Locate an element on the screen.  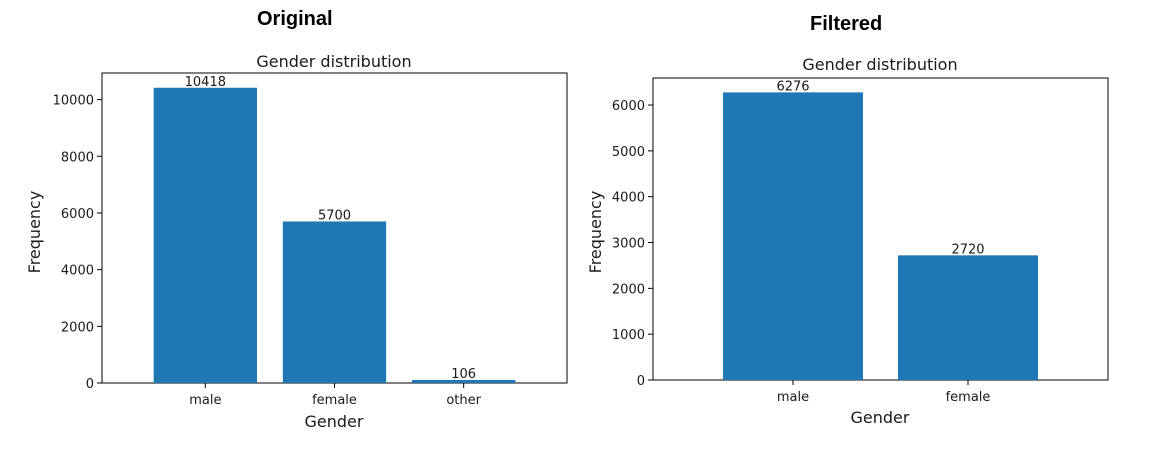
original-heading: Original is located at coordinates (295, 19).